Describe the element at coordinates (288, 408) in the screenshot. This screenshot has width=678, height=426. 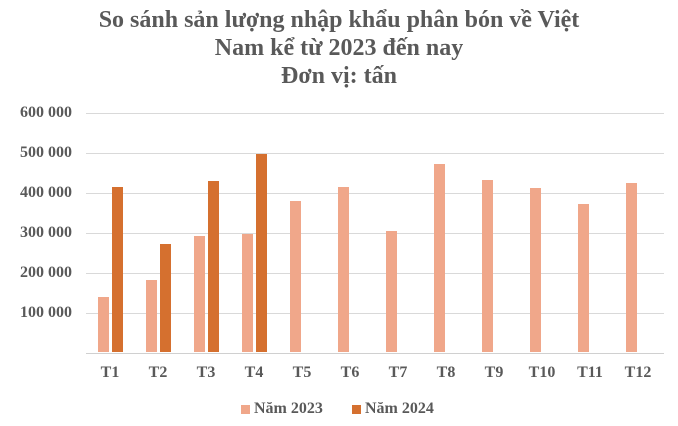
I see `legend-label-2023: Năm 2023` at that location.